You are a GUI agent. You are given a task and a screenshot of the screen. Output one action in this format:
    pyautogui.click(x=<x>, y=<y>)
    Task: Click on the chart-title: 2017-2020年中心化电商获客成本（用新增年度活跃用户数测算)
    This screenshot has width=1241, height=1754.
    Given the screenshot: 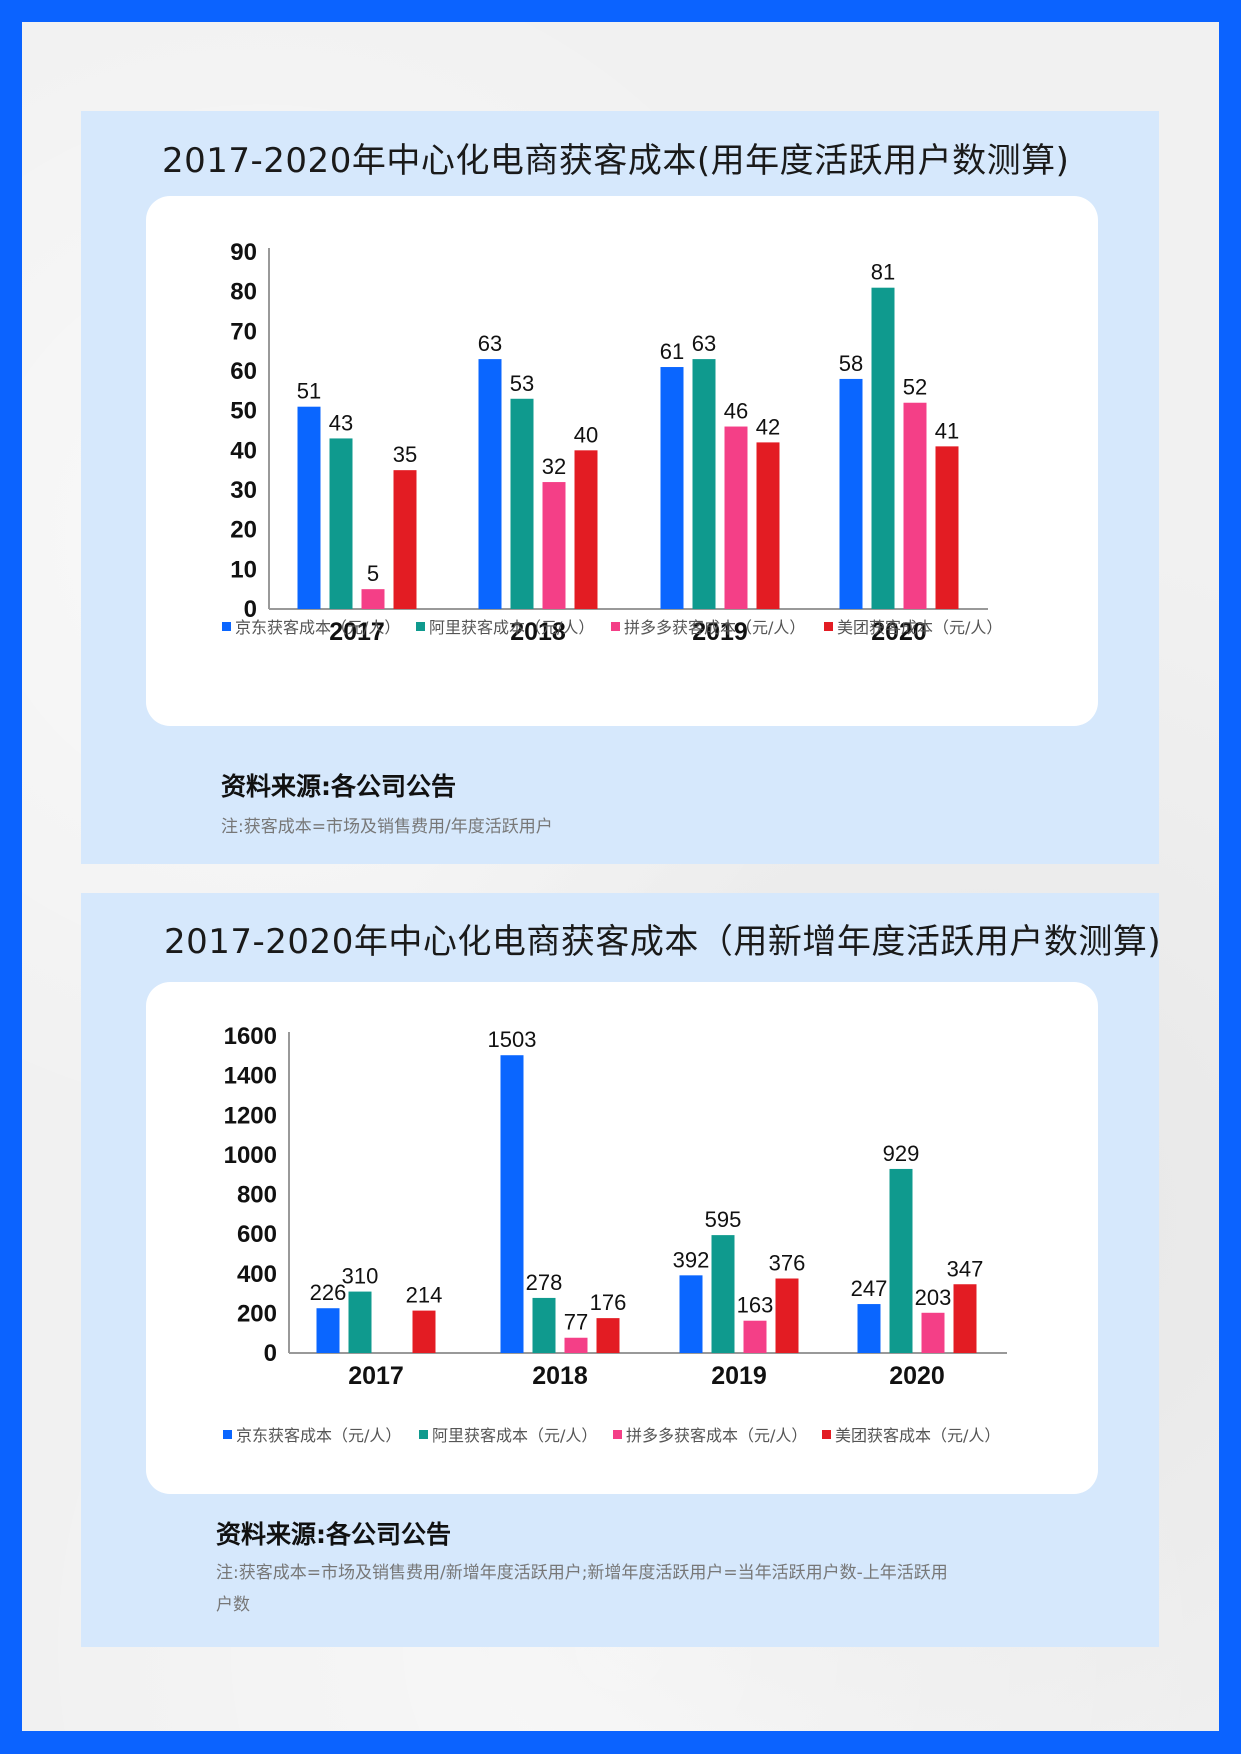 What is the action you would take?
    pyautogui.click(x=663, y=942)
    